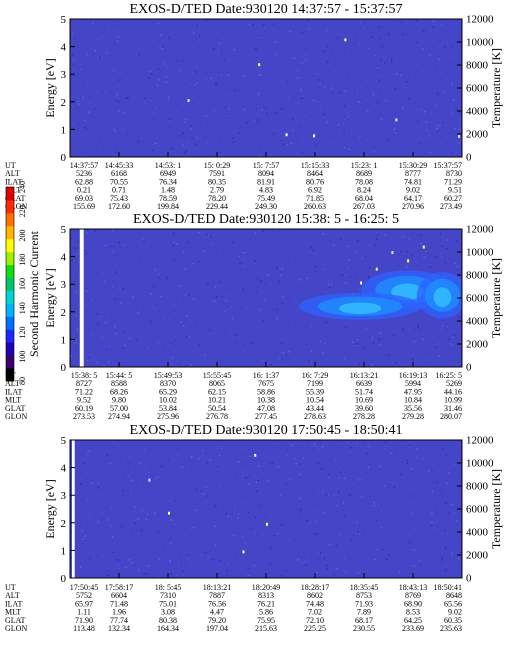  What do you see at coordinates (451, 628) in the screenshot?
I see `ephemeris-value: 235.63` at bounding box center [451, 628].